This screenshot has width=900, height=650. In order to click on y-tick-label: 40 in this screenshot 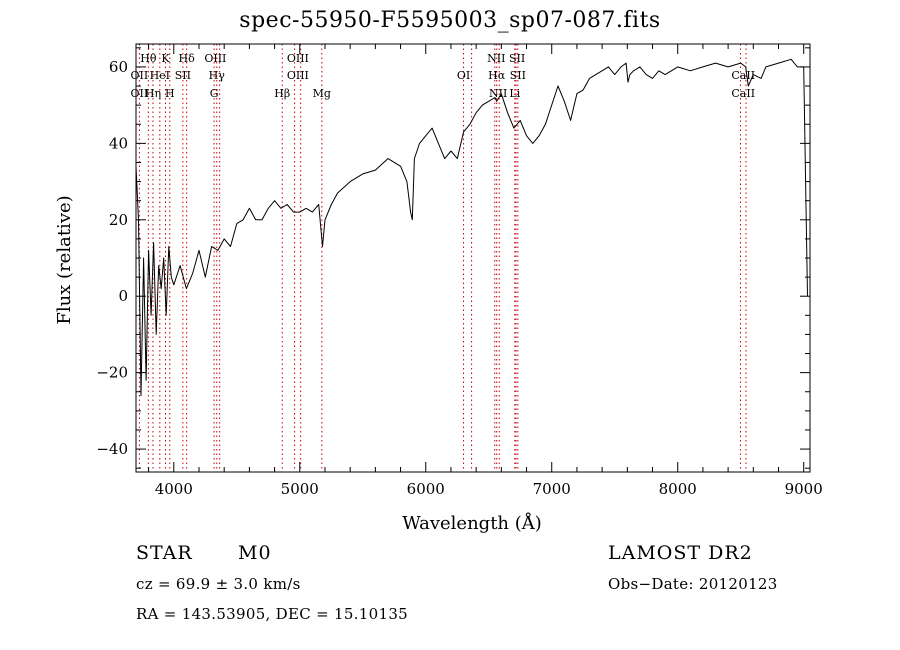, I will do `click(118, 143)`.